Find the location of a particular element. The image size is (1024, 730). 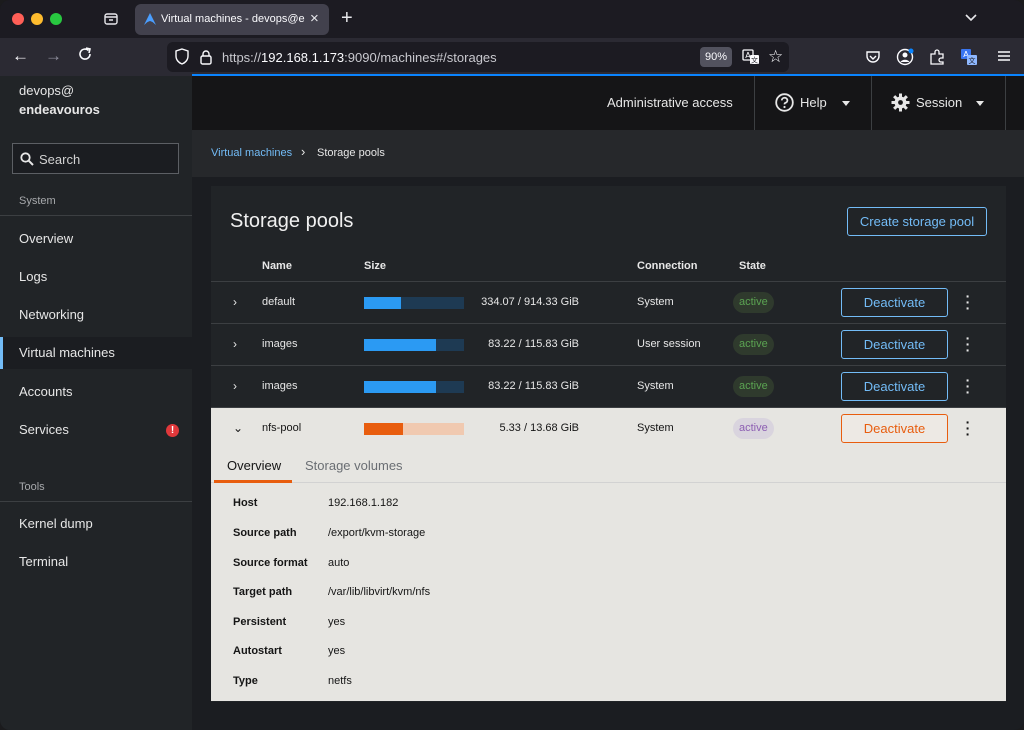

minimize-window-button is located at coordinates (37, 19).